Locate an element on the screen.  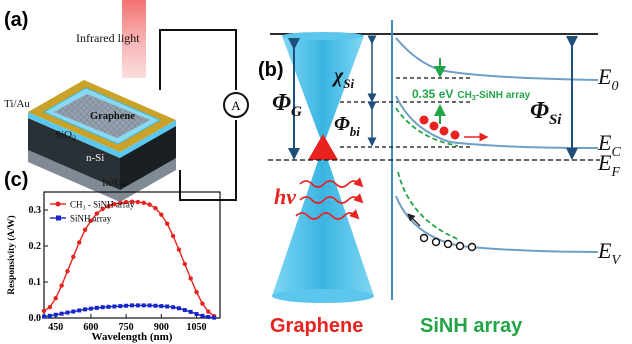
oxide-layer is located at coordinates (102, 135).